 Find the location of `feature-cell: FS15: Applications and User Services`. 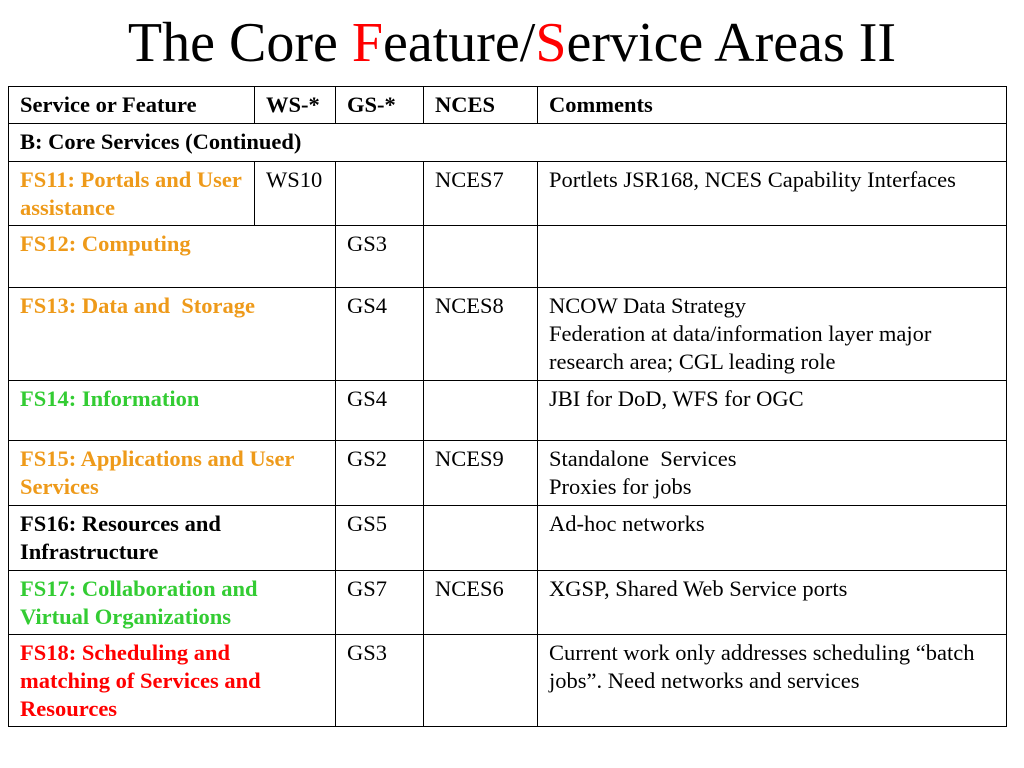

feature-cell: FS15: Applications and User Services is located at coordinates (172, 473).